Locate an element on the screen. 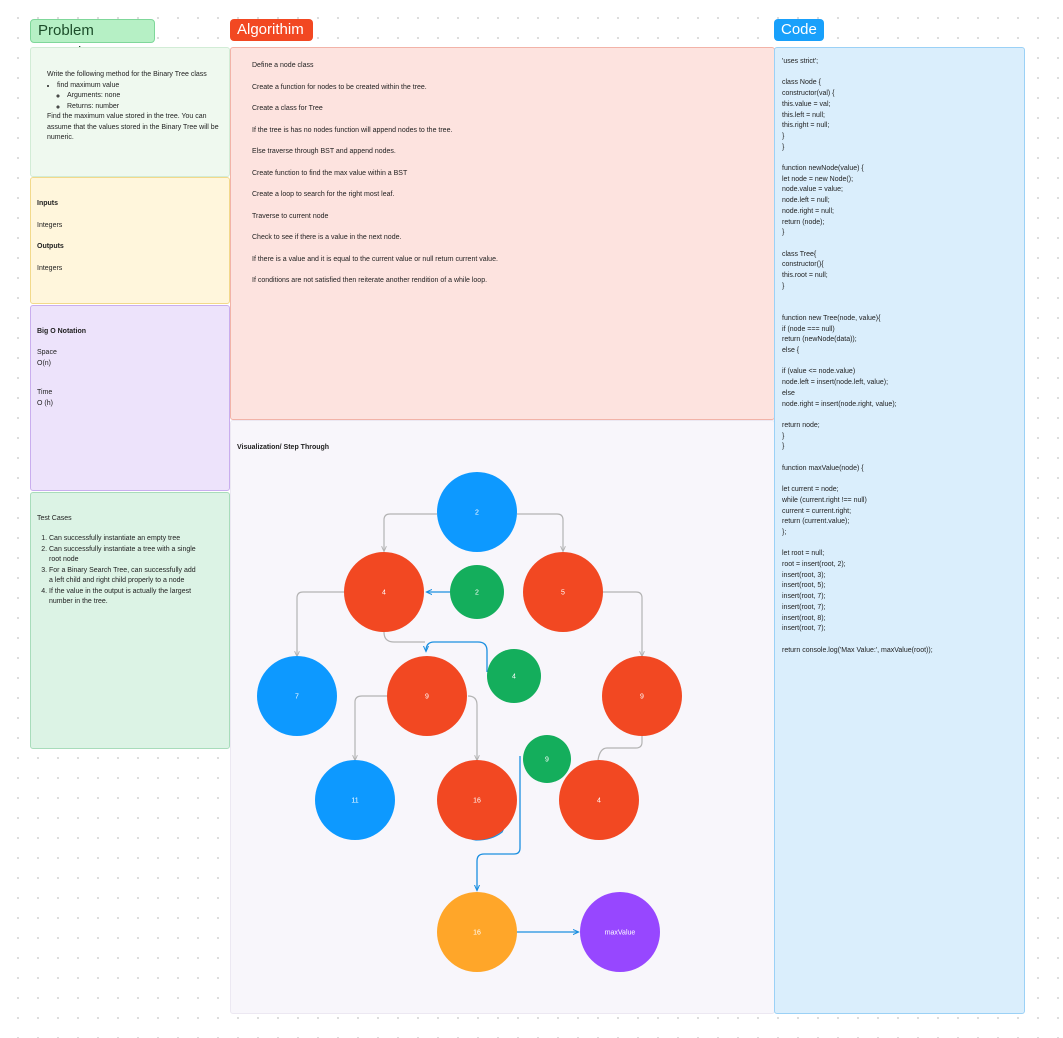 Image resolution: width=1063 pixels, height=1038 pixels. problem-arguments: Arguments: none is located at coordinates (143, 96).